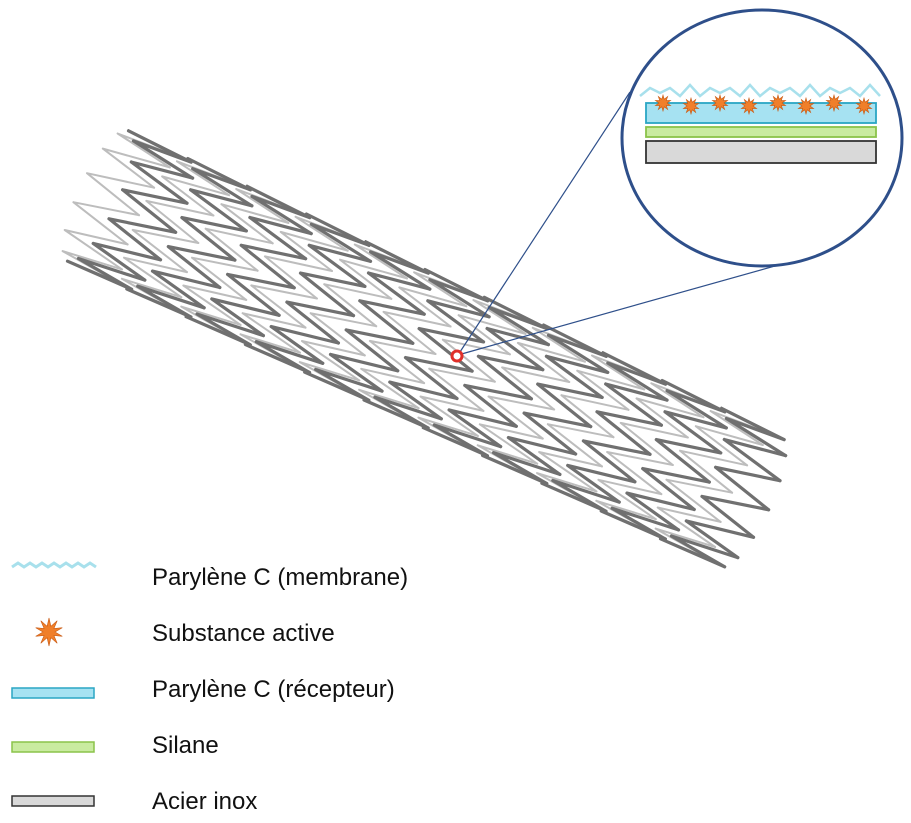 This screenshot has height=823, width=911. What do you see at coordinates (763, 104) in the screenshot?
I see `zoom-drug-particles` at bounding box center [763, 104].